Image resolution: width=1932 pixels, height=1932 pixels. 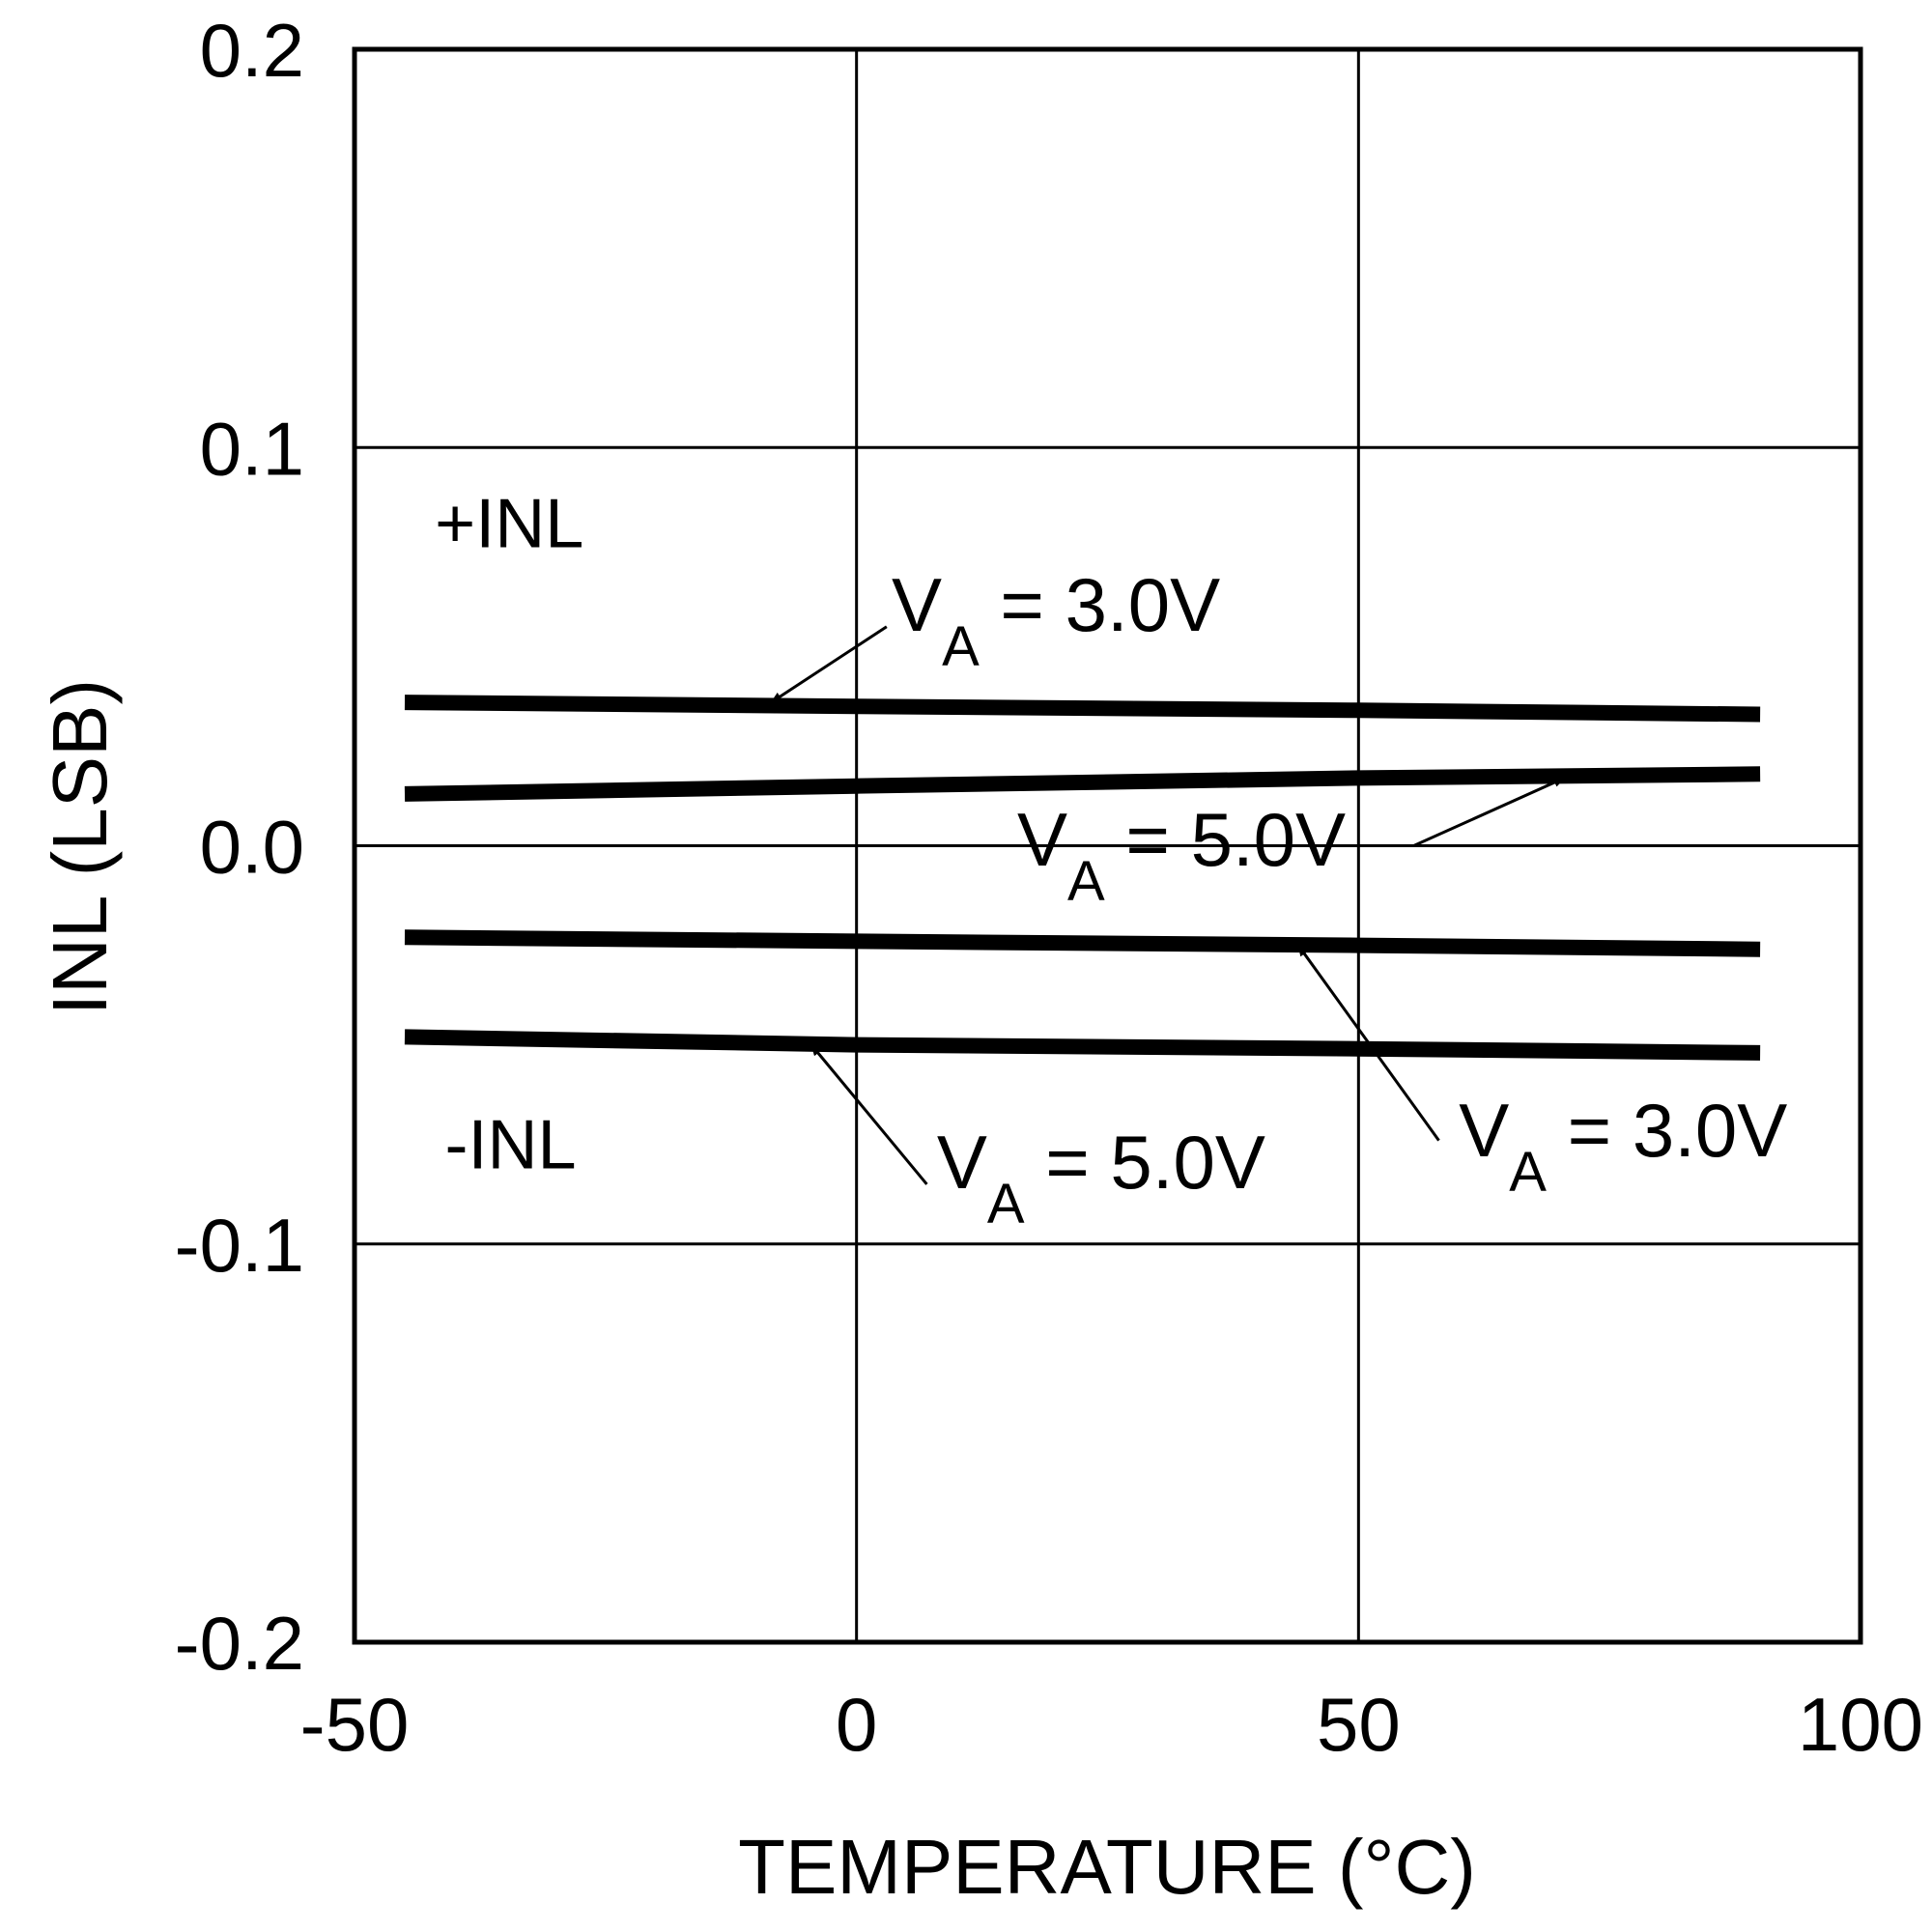 I want to click on y-tick-label: -0.2, so click(x=239, y=1643).